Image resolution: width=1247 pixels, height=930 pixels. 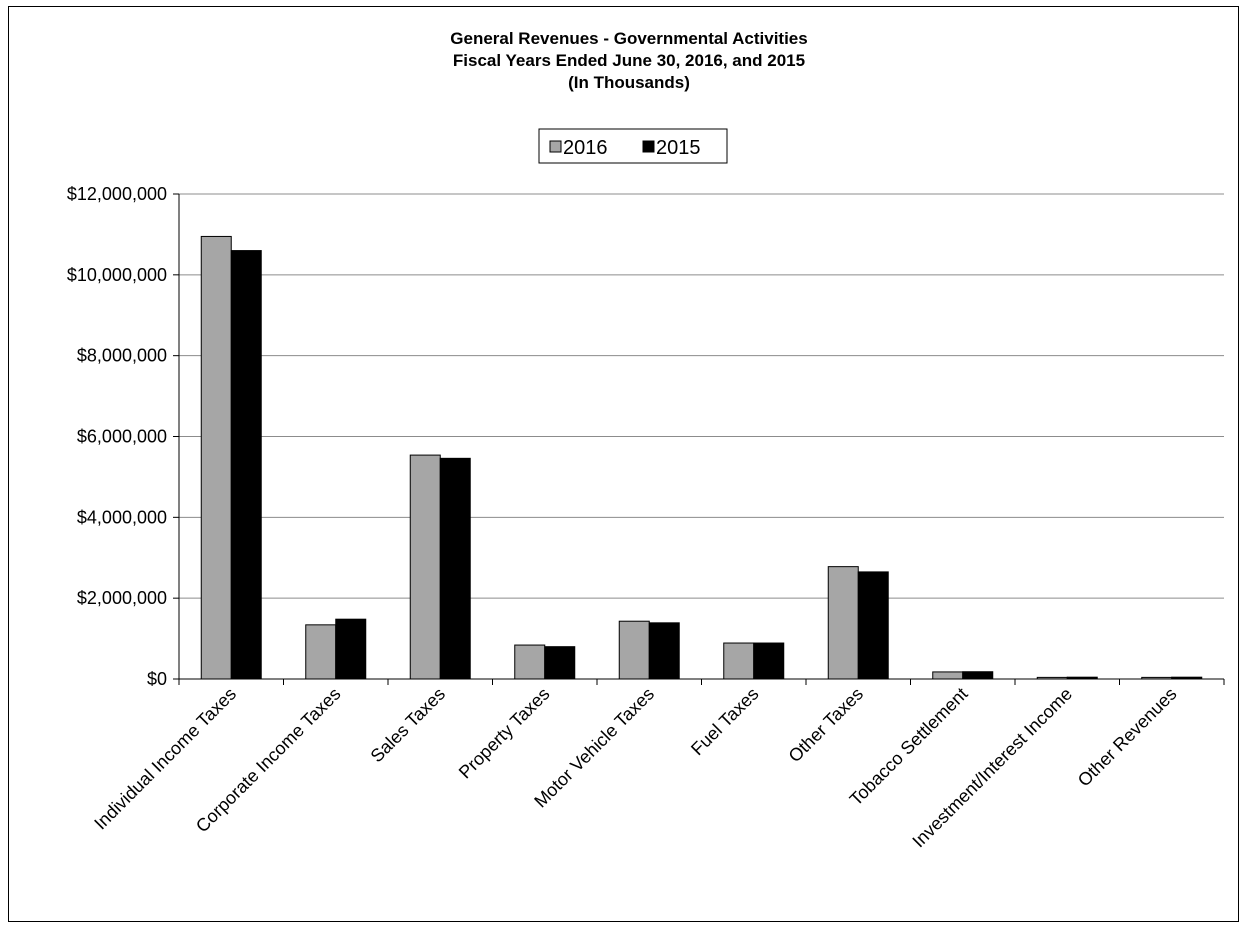 I want to click on x-category-label: Motor Vehicle Taxes, so click(x=594, y=748).